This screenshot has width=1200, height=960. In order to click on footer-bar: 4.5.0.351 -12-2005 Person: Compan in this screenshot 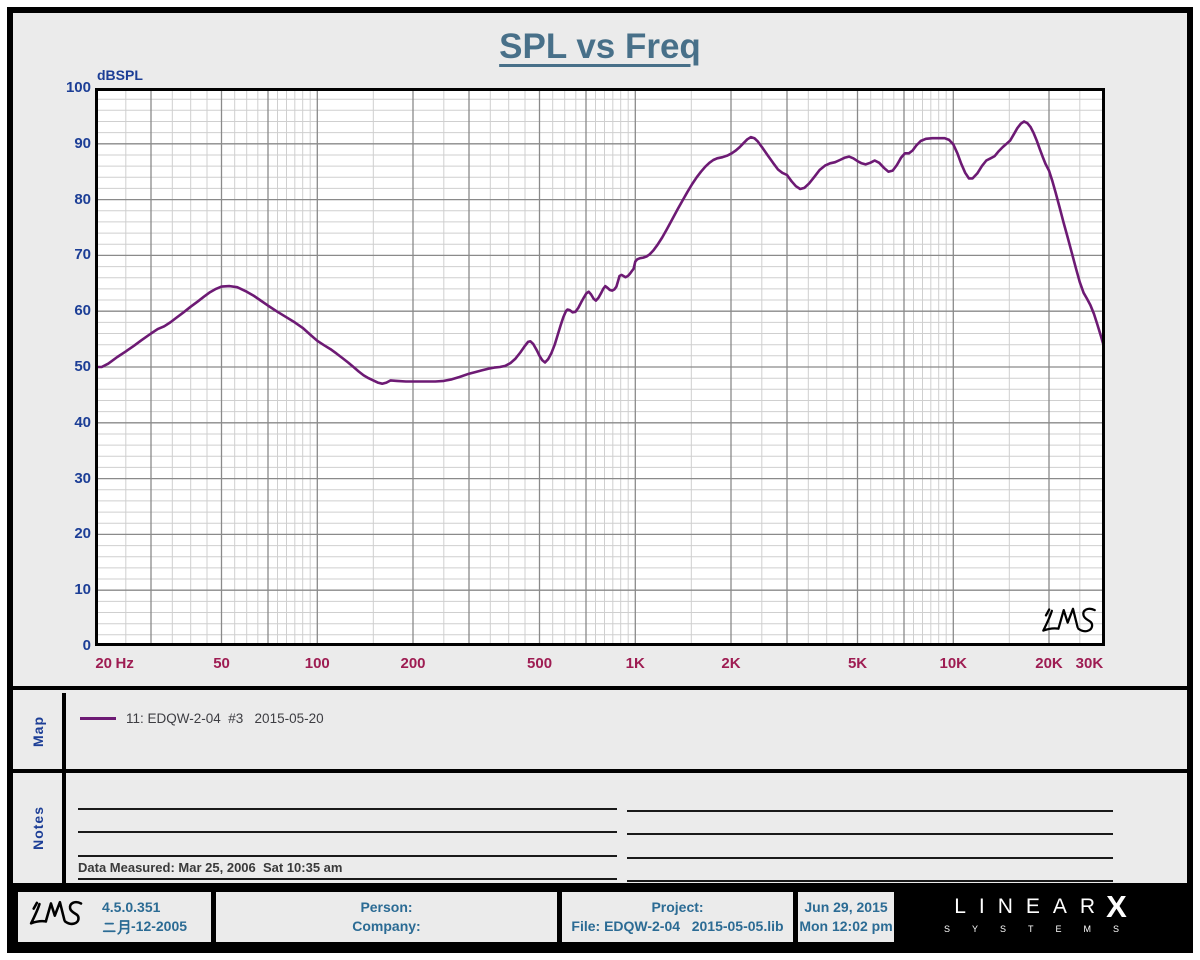, I will do `click(600, 917)`.